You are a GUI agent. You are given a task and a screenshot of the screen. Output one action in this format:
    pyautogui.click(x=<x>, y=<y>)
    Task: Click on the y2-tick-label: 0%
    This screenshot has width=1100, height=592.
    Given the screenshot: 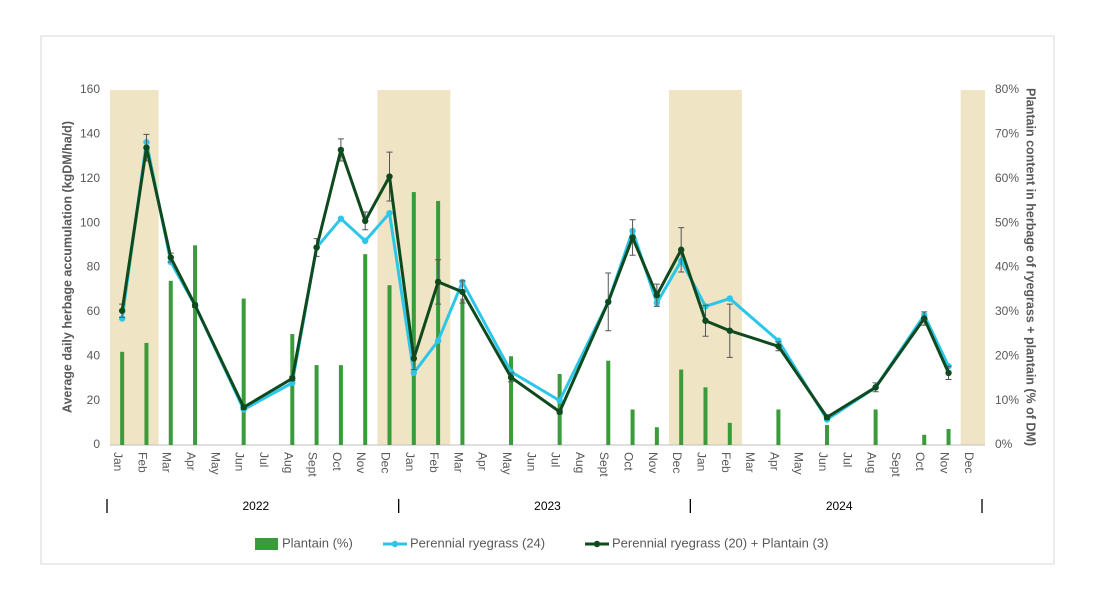 What is the action you would take?
    pyautogui.click(x=1004, y=444)
    